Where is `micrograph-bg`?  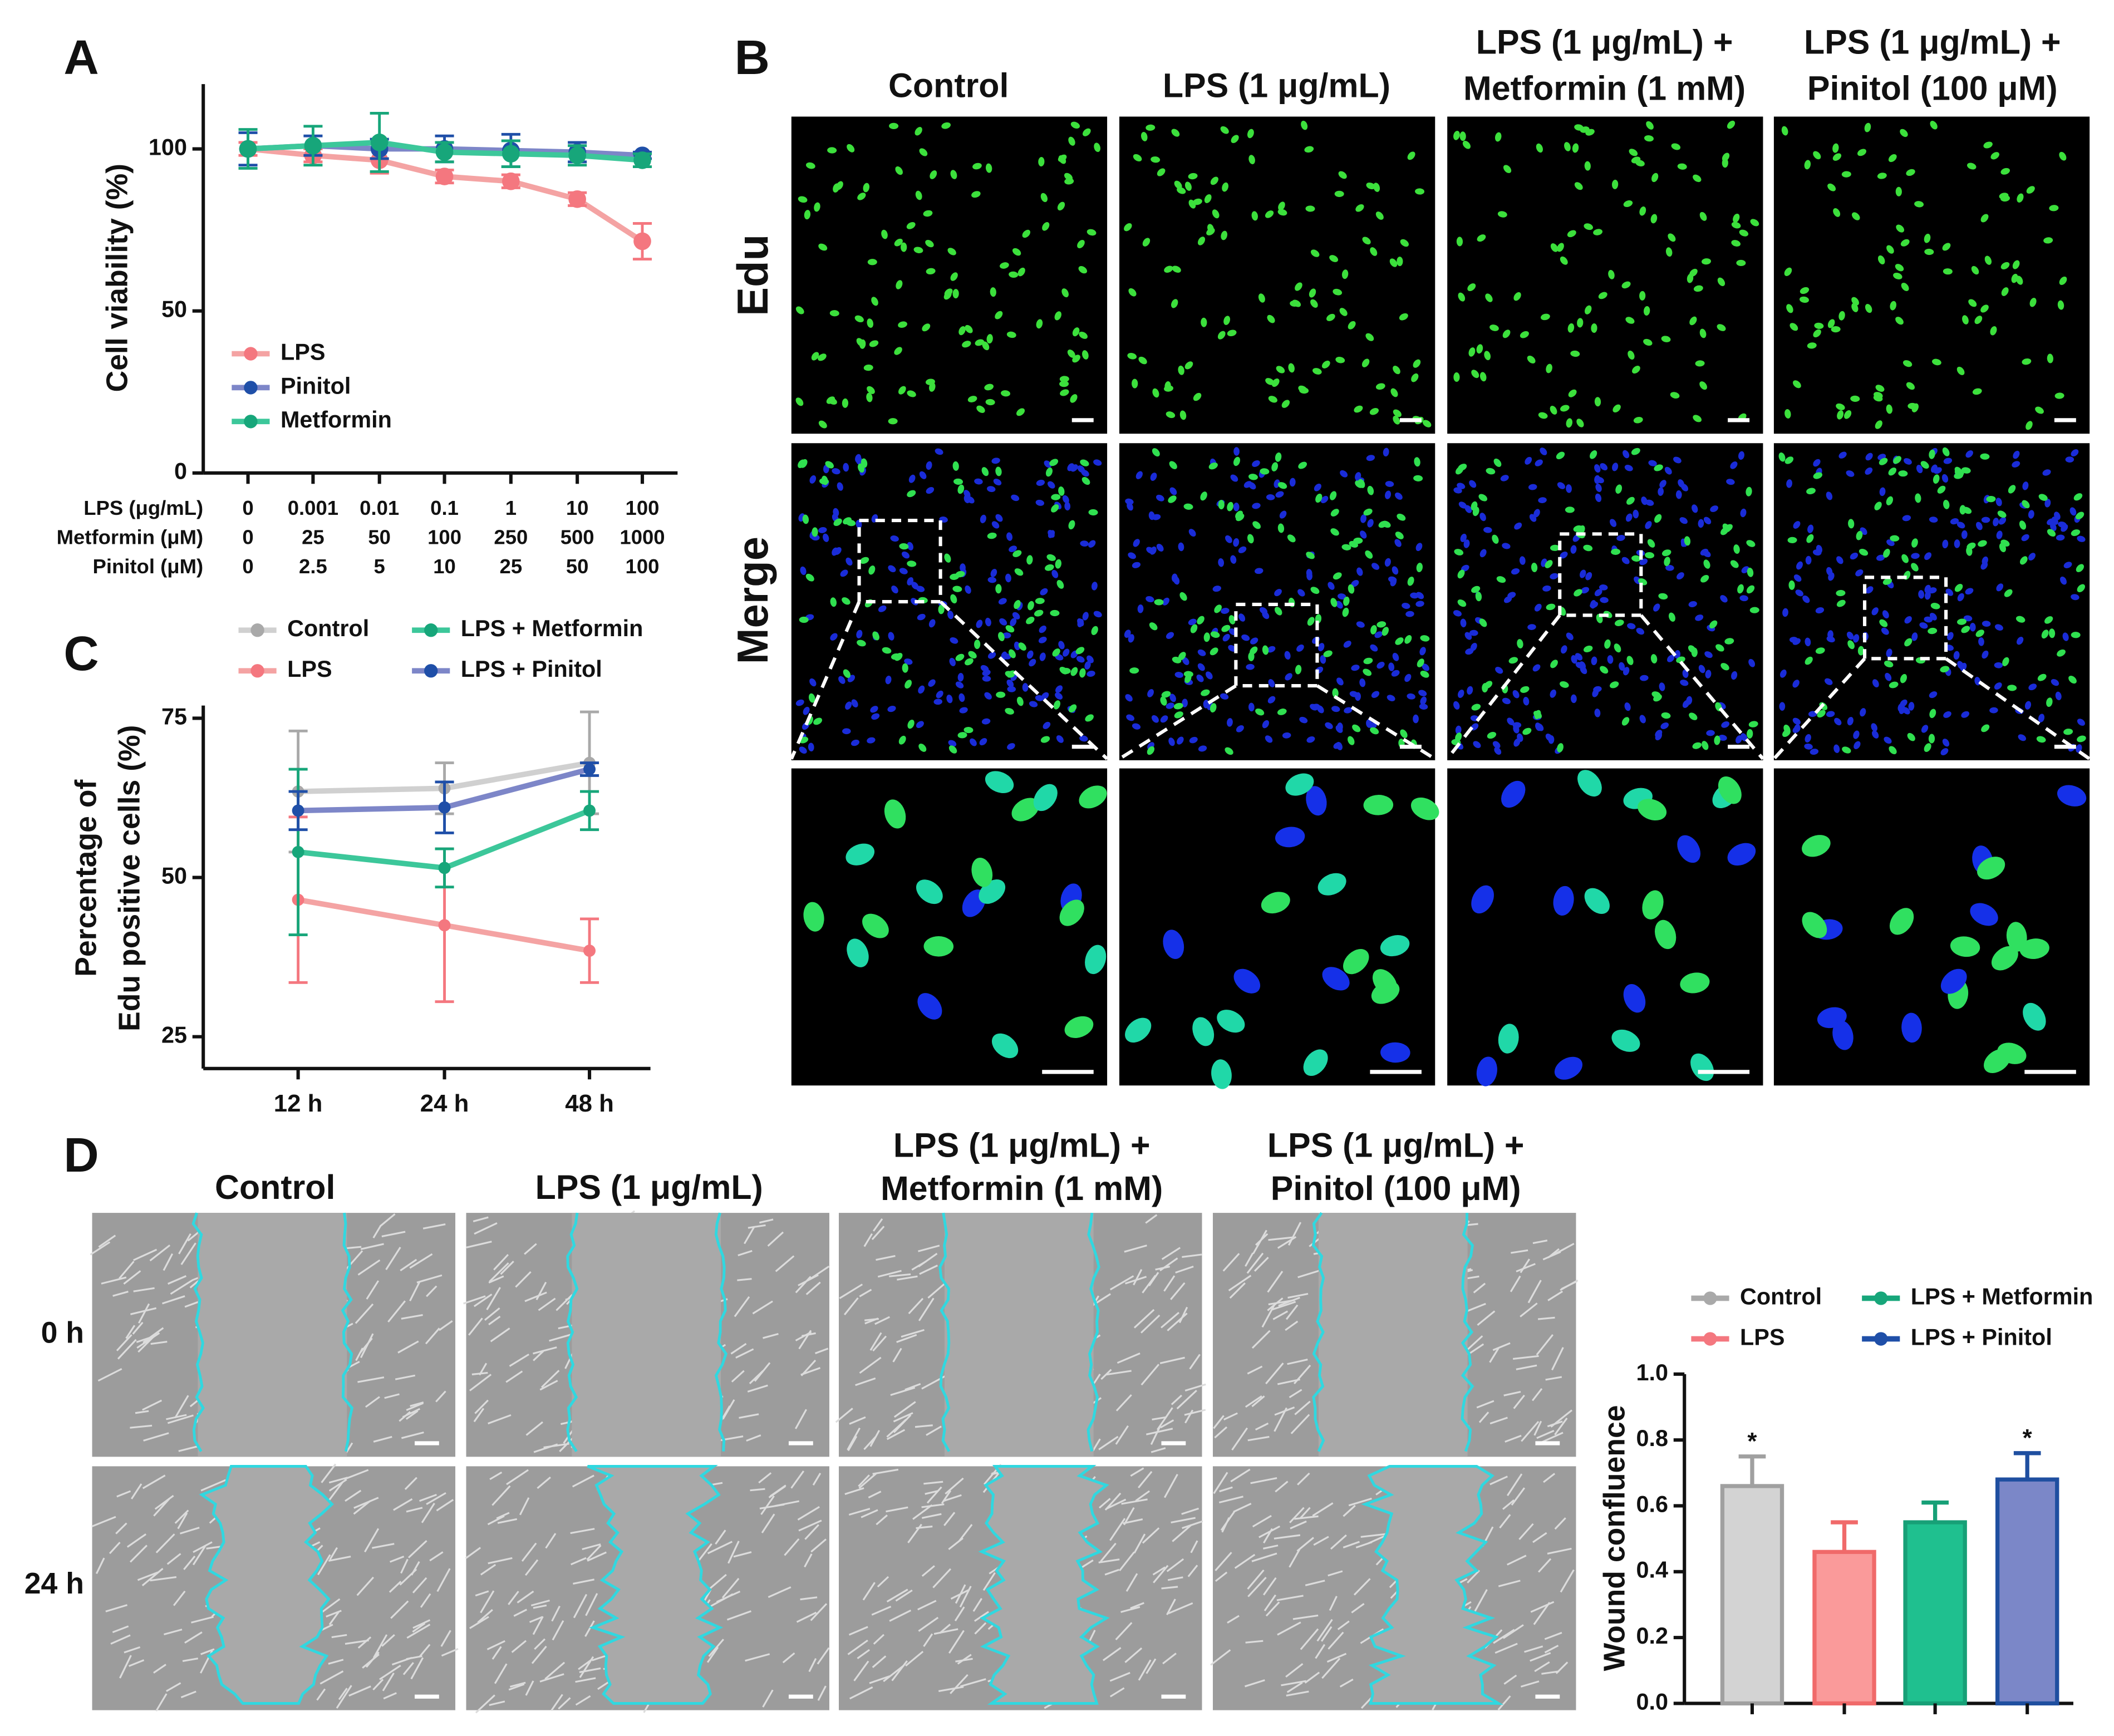
micrograph-bg is located at coordinates (949, 275).